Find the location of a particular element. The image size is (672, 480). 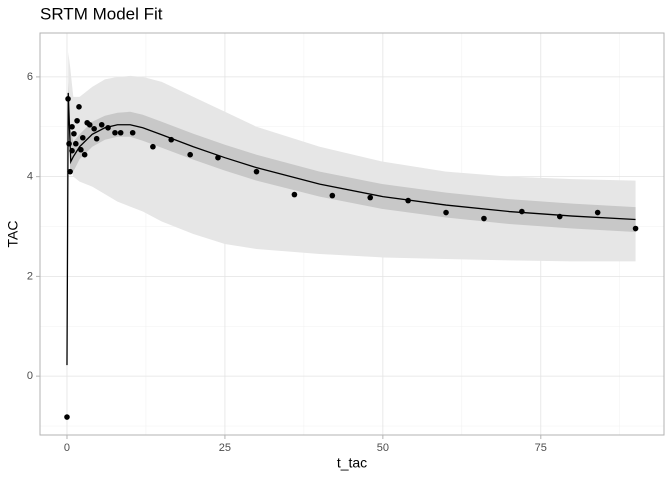

x-tick-label: 25 is located at coordinates (225, 448).